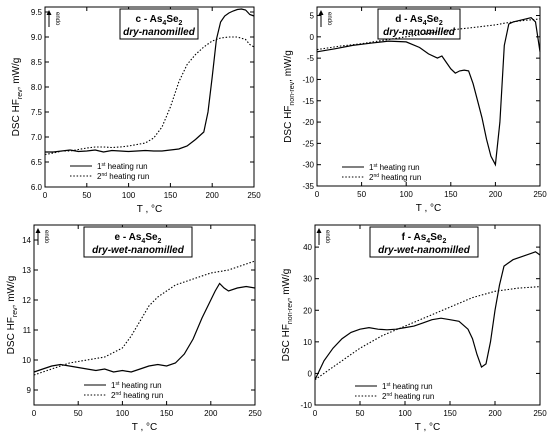 The image size is (550, 437). What do you see at coordinates (308, 165) in the screenshot?
I see `y-tick-label: -30` at bounding box center [308, 165].